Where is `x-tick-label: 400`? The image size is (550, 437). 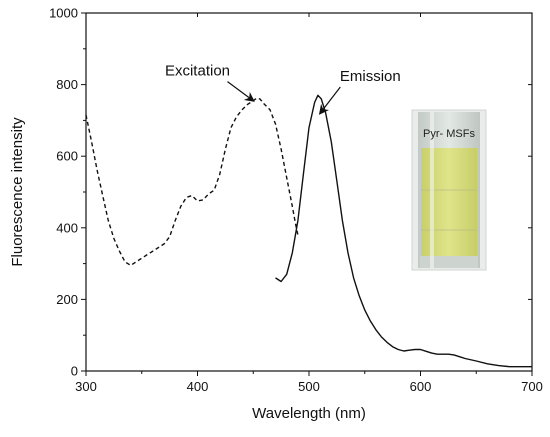
x-tick-label: 400 is located at coordinates (198, 386).